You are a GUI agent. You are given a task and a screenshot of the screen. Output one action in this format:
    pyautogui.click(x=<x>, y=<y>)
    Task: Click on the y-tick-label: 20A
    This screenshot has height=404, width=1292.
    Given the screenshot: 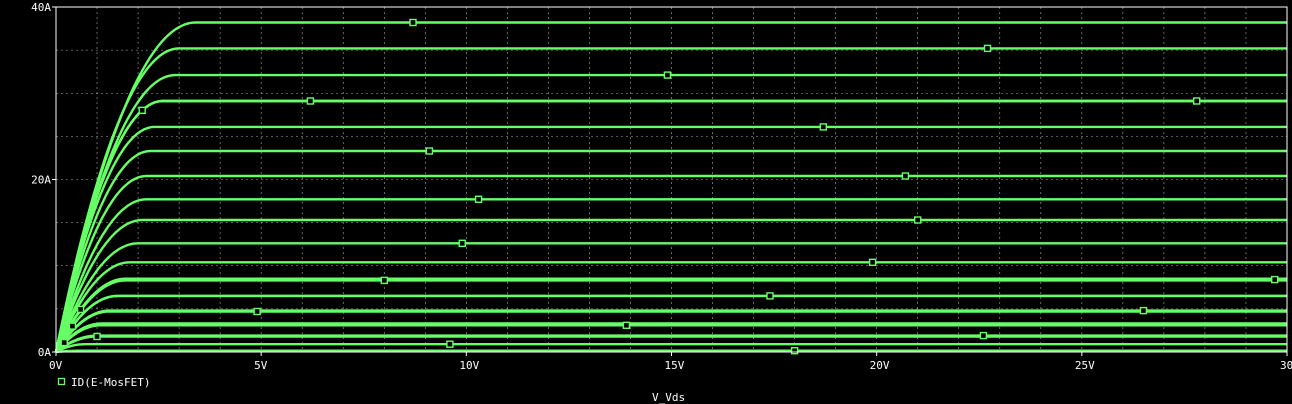 What is the action you would take?
    pyautogui.click(x=41, y=180)
    